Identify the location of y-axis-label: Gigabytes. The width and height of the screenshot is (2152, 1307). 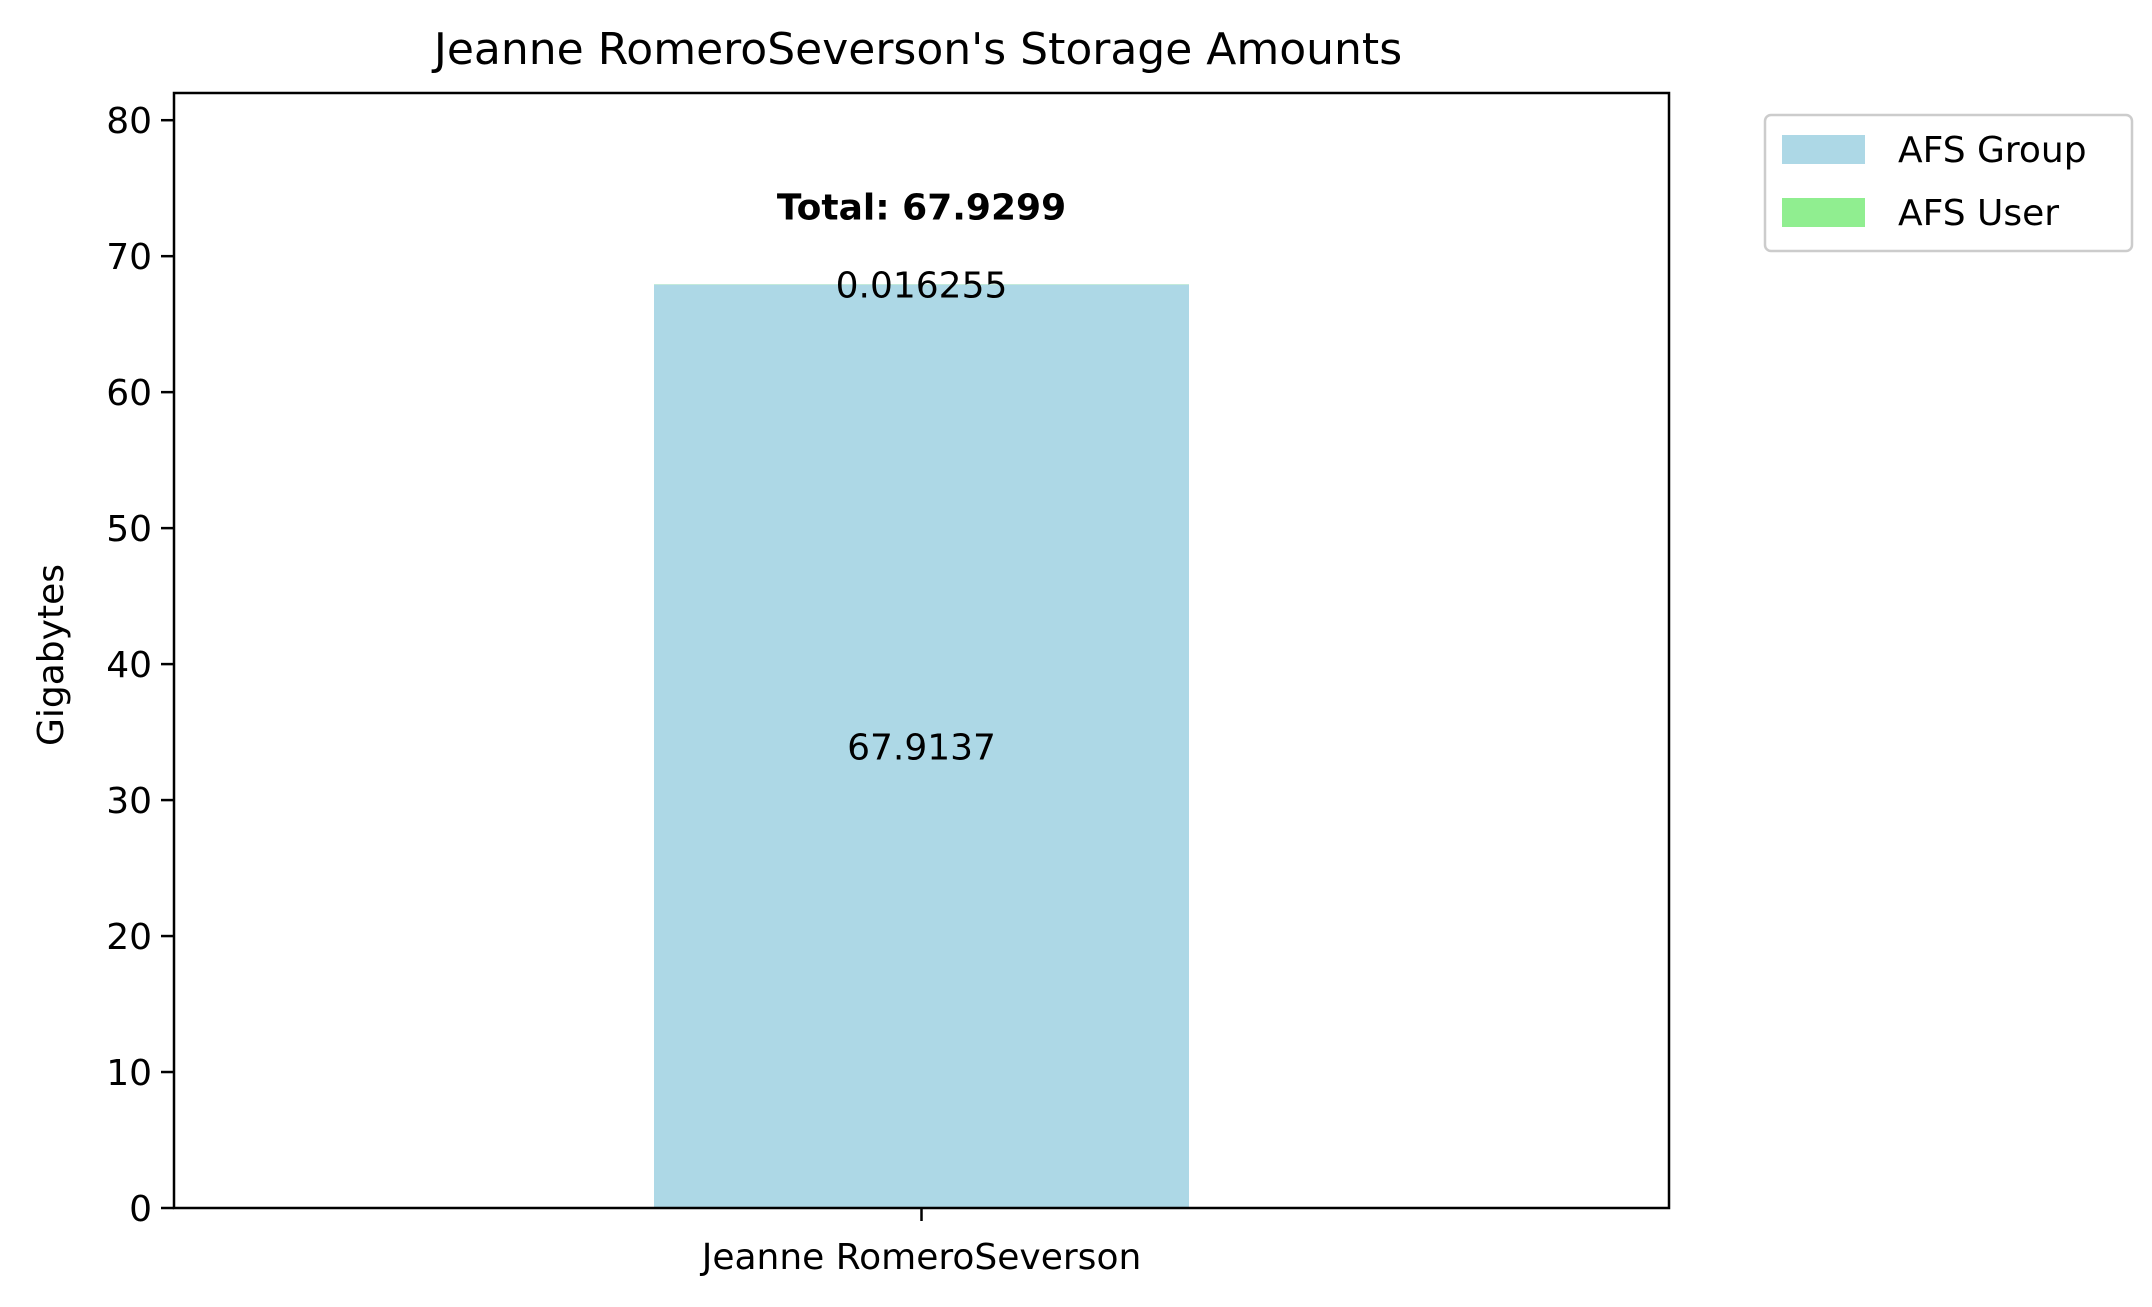
(51, 655).